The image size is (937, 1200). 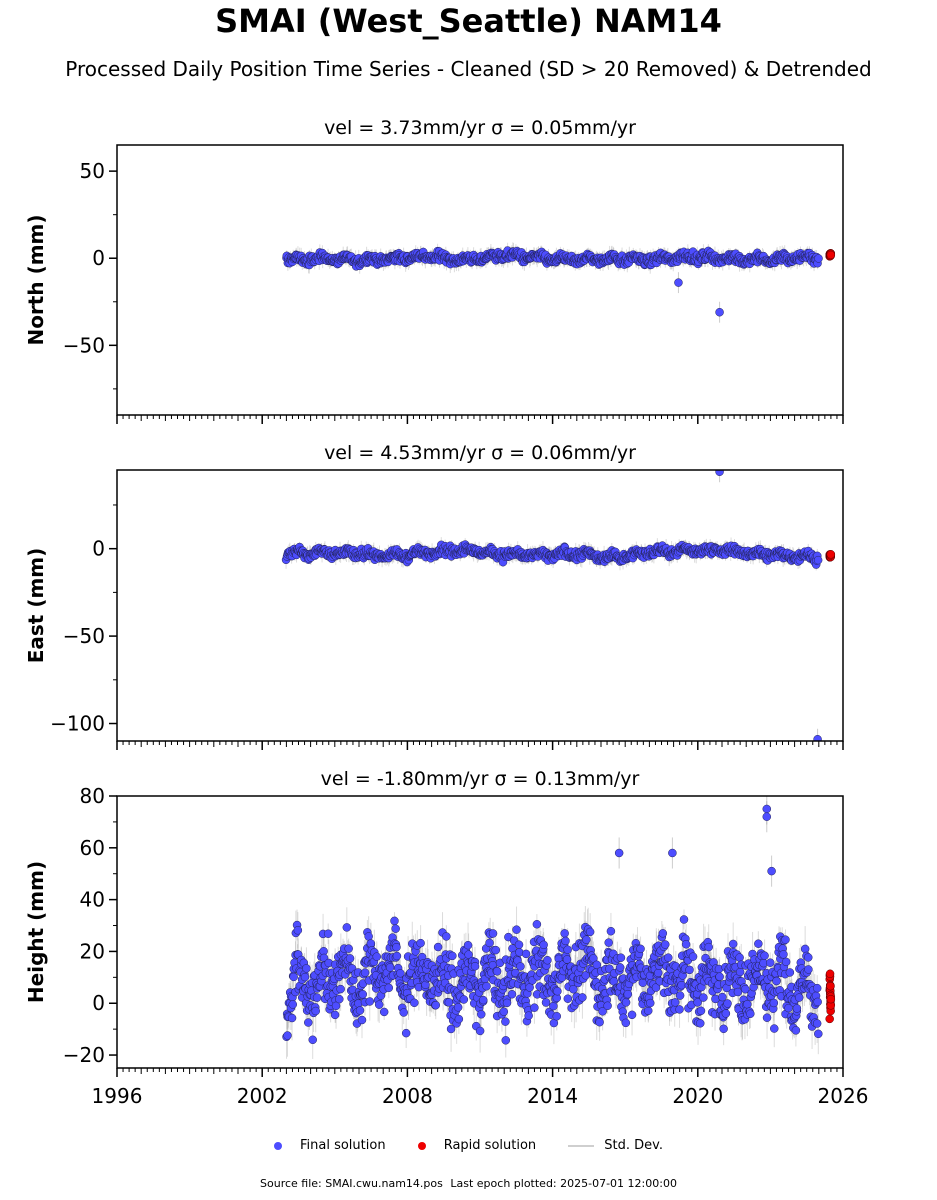 What do you see at coordinates (480, 779) in the screenshot?
I see `panel-title-height: vel = -1.80mm/yr σ = 0.13mm/yr` at bounding box center [480, 779].